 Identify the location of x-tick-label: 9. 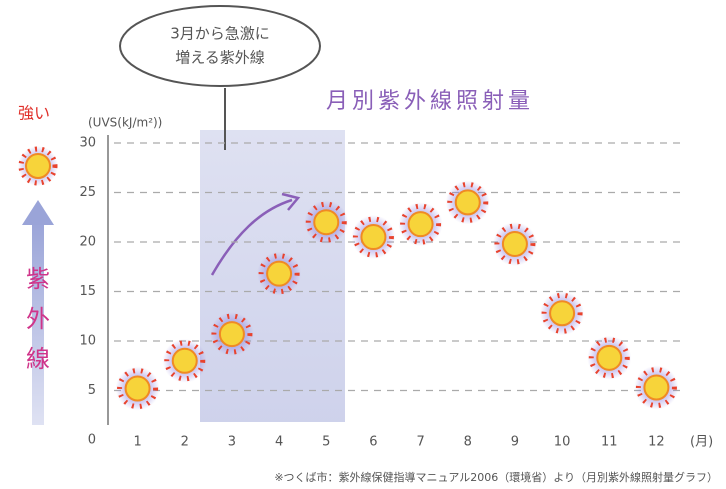
(515, 442).